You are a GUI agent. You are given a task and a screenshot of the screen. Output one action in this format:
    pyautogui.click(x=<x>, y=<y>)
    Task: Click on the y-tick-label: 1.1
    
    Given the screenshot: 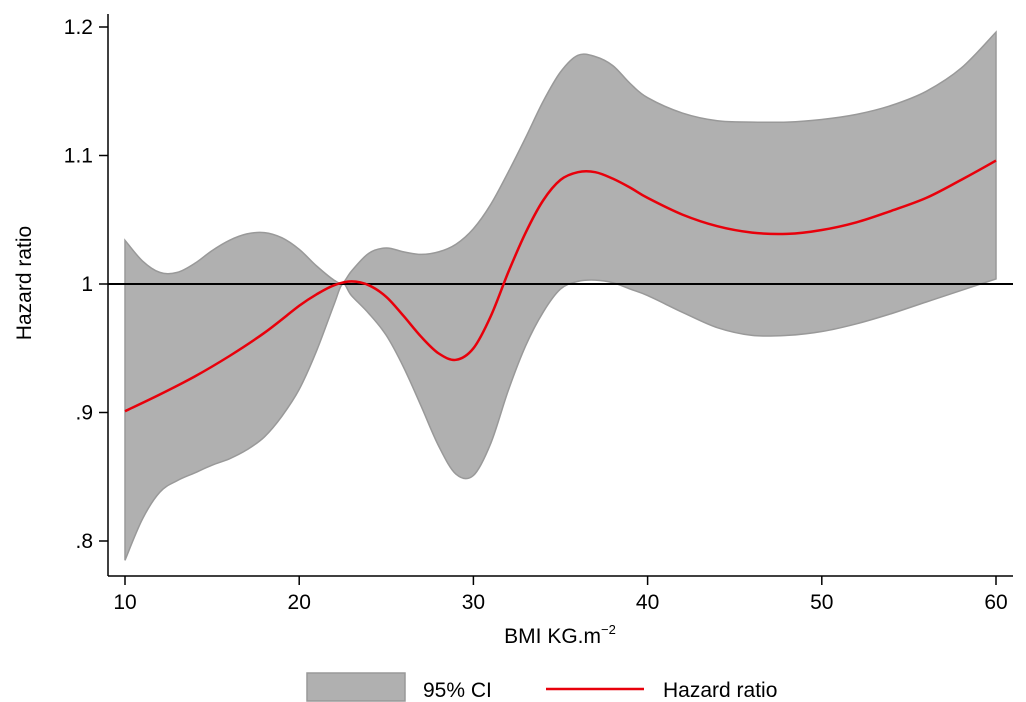 What is the action you would take?
    pyautogui.click(x=78, y=156)
    